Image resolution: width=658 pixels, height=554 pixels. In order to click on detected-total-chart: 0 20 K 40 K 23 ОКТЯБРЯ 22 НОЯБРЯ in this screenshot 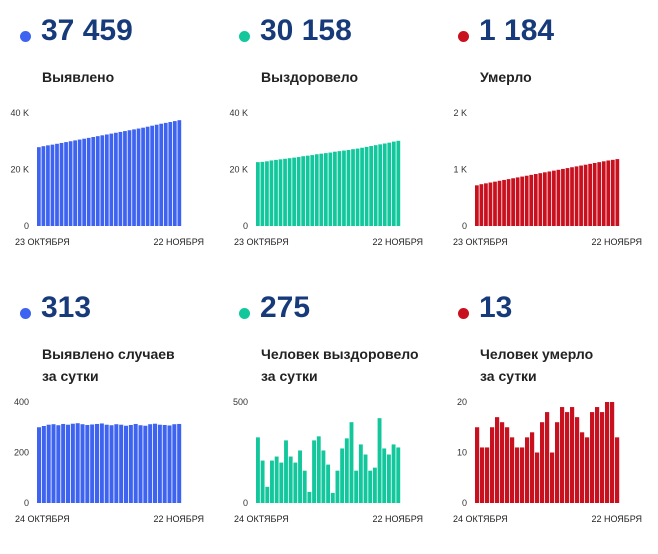, I will do `click(107, 177)`.